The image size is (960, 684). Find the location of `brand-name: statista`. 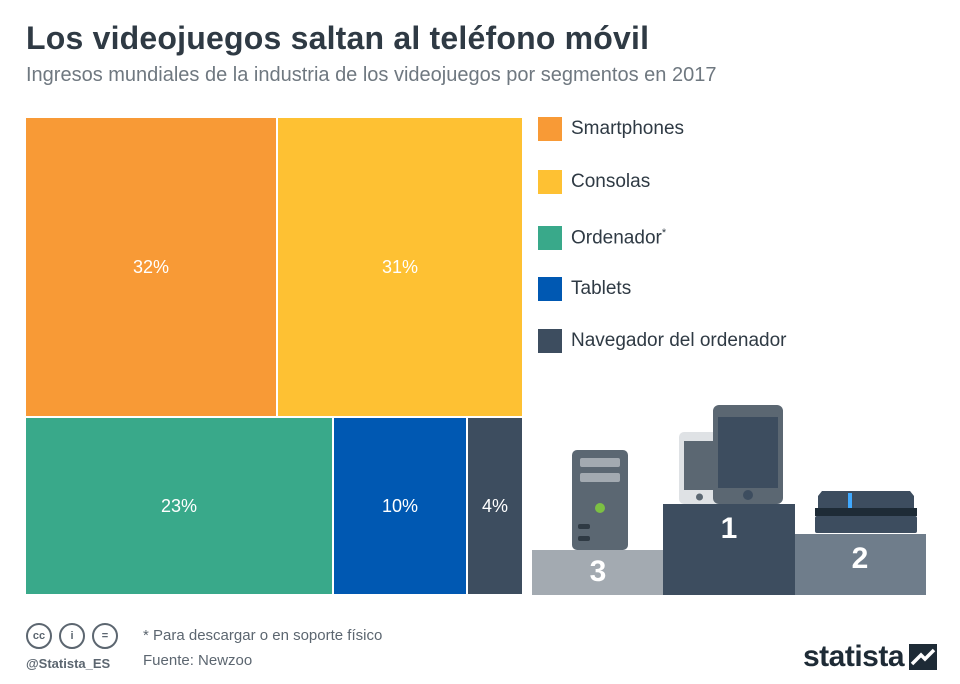

brand-name: statista is located at coordinates (854, 656).